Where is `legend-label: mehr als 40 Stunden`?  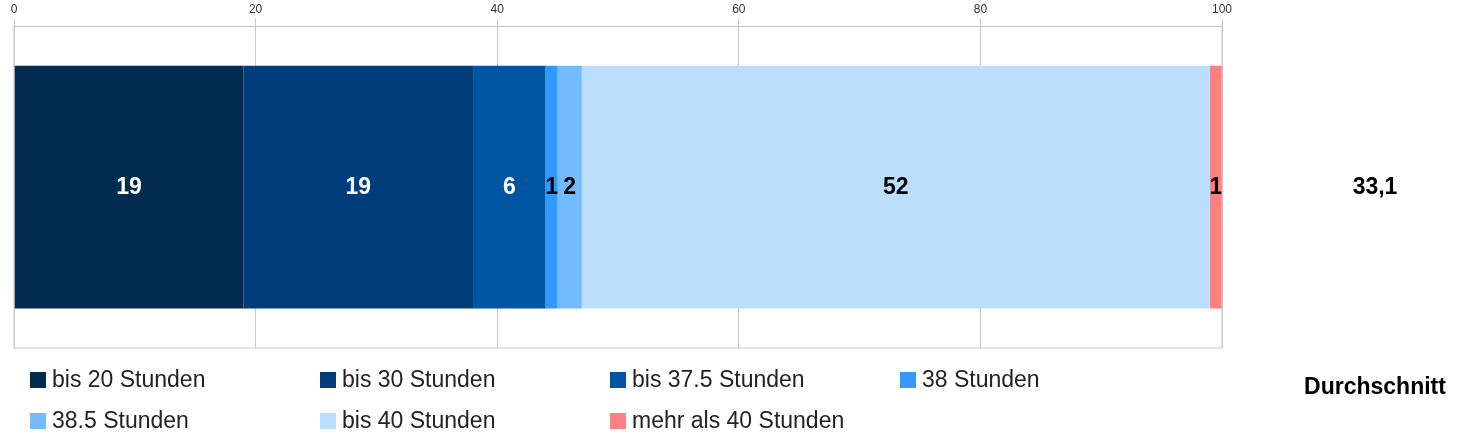 legend-label: mehr als 40 Stunden is located at coordinates (738, 420).